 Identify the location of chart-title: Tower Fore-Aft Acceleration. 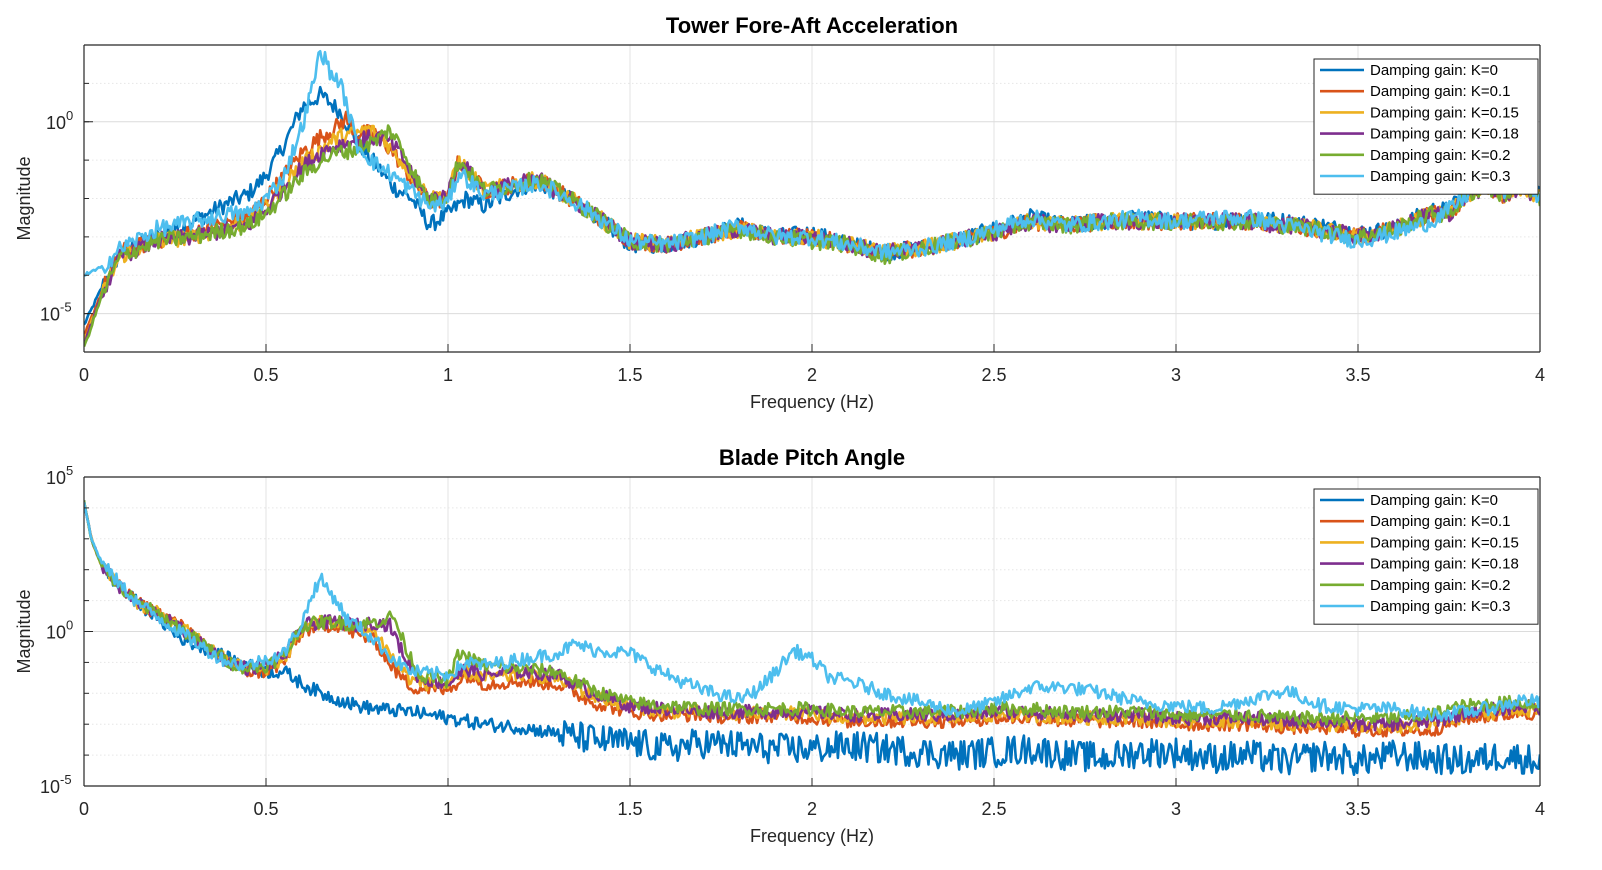
(812, 25).